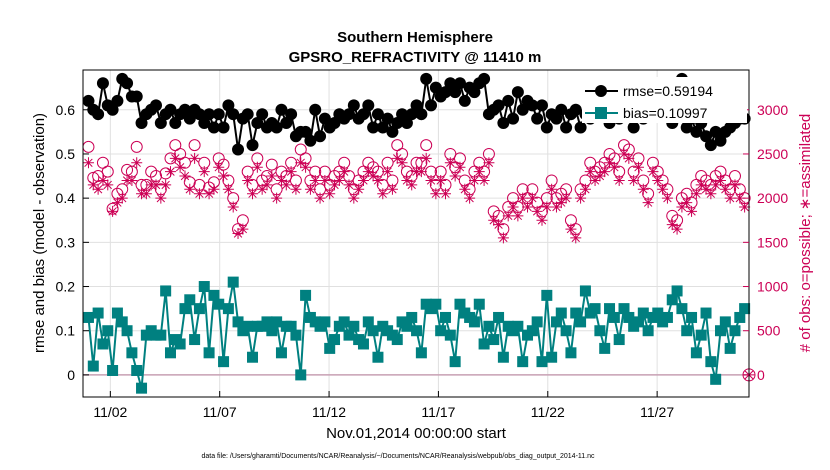  Describe the element at coordinates (329, 412) in the screenshot. I see `x-tick-label: 11/12` at that location.